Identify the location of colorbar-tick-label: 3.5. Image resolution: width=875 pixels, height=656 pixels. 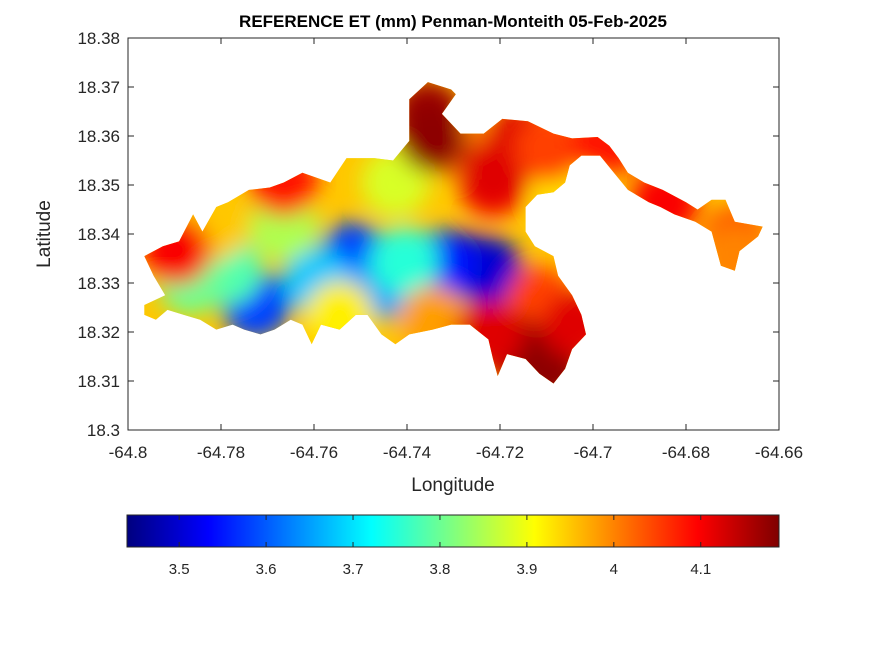
(179, 569).